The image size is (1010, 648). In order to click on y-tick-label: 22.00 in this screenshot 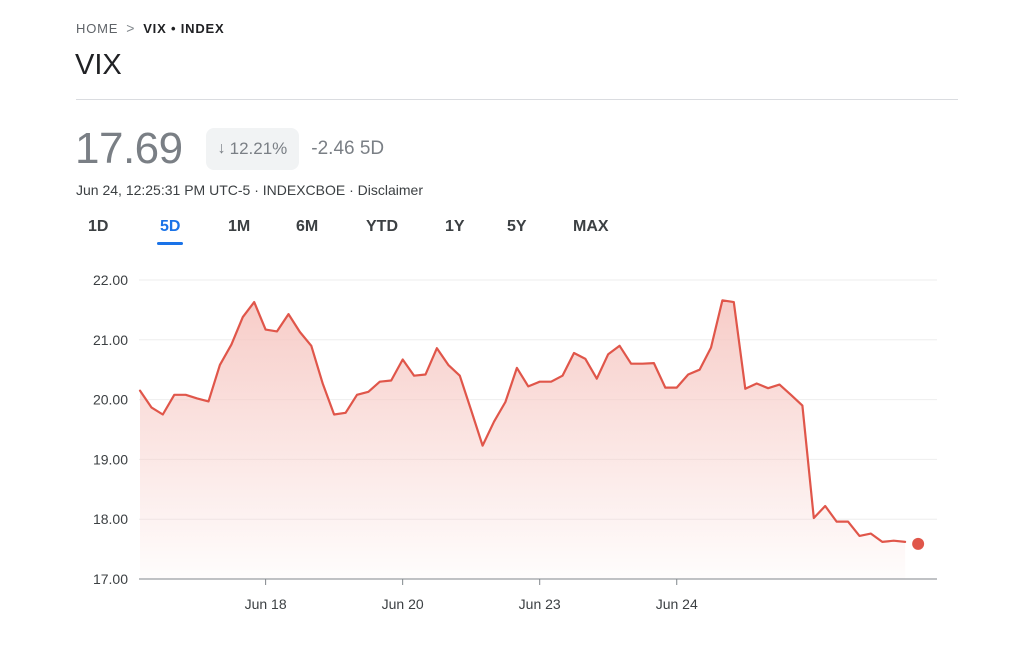, I will do `click(110, 280)`.